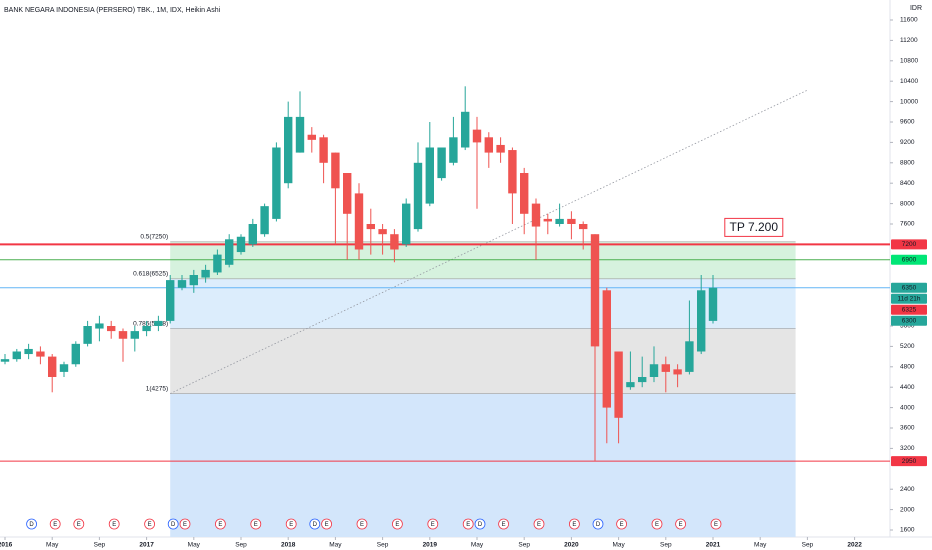 This screenshot has width=932, height=550. I want to click on countdown-label-bg, so click(909, 298).